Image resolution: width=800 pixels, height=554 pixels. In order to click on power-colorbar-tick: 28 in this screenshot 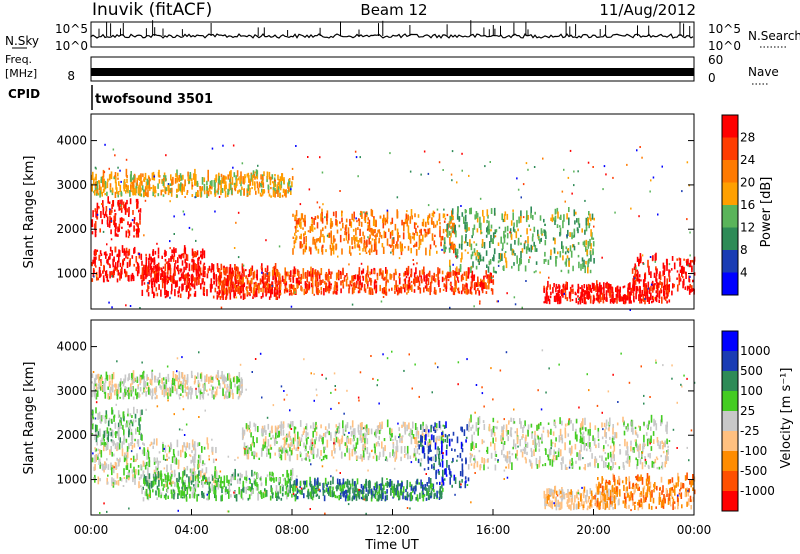, I will do `click(747, 138)`.